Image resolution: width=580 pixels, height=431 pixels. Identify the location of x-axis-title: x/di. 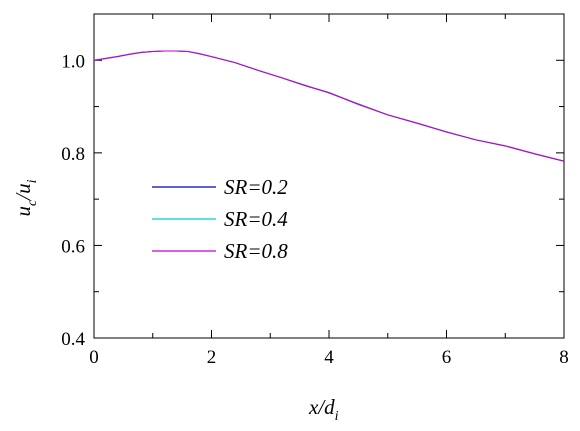
(323, 409).